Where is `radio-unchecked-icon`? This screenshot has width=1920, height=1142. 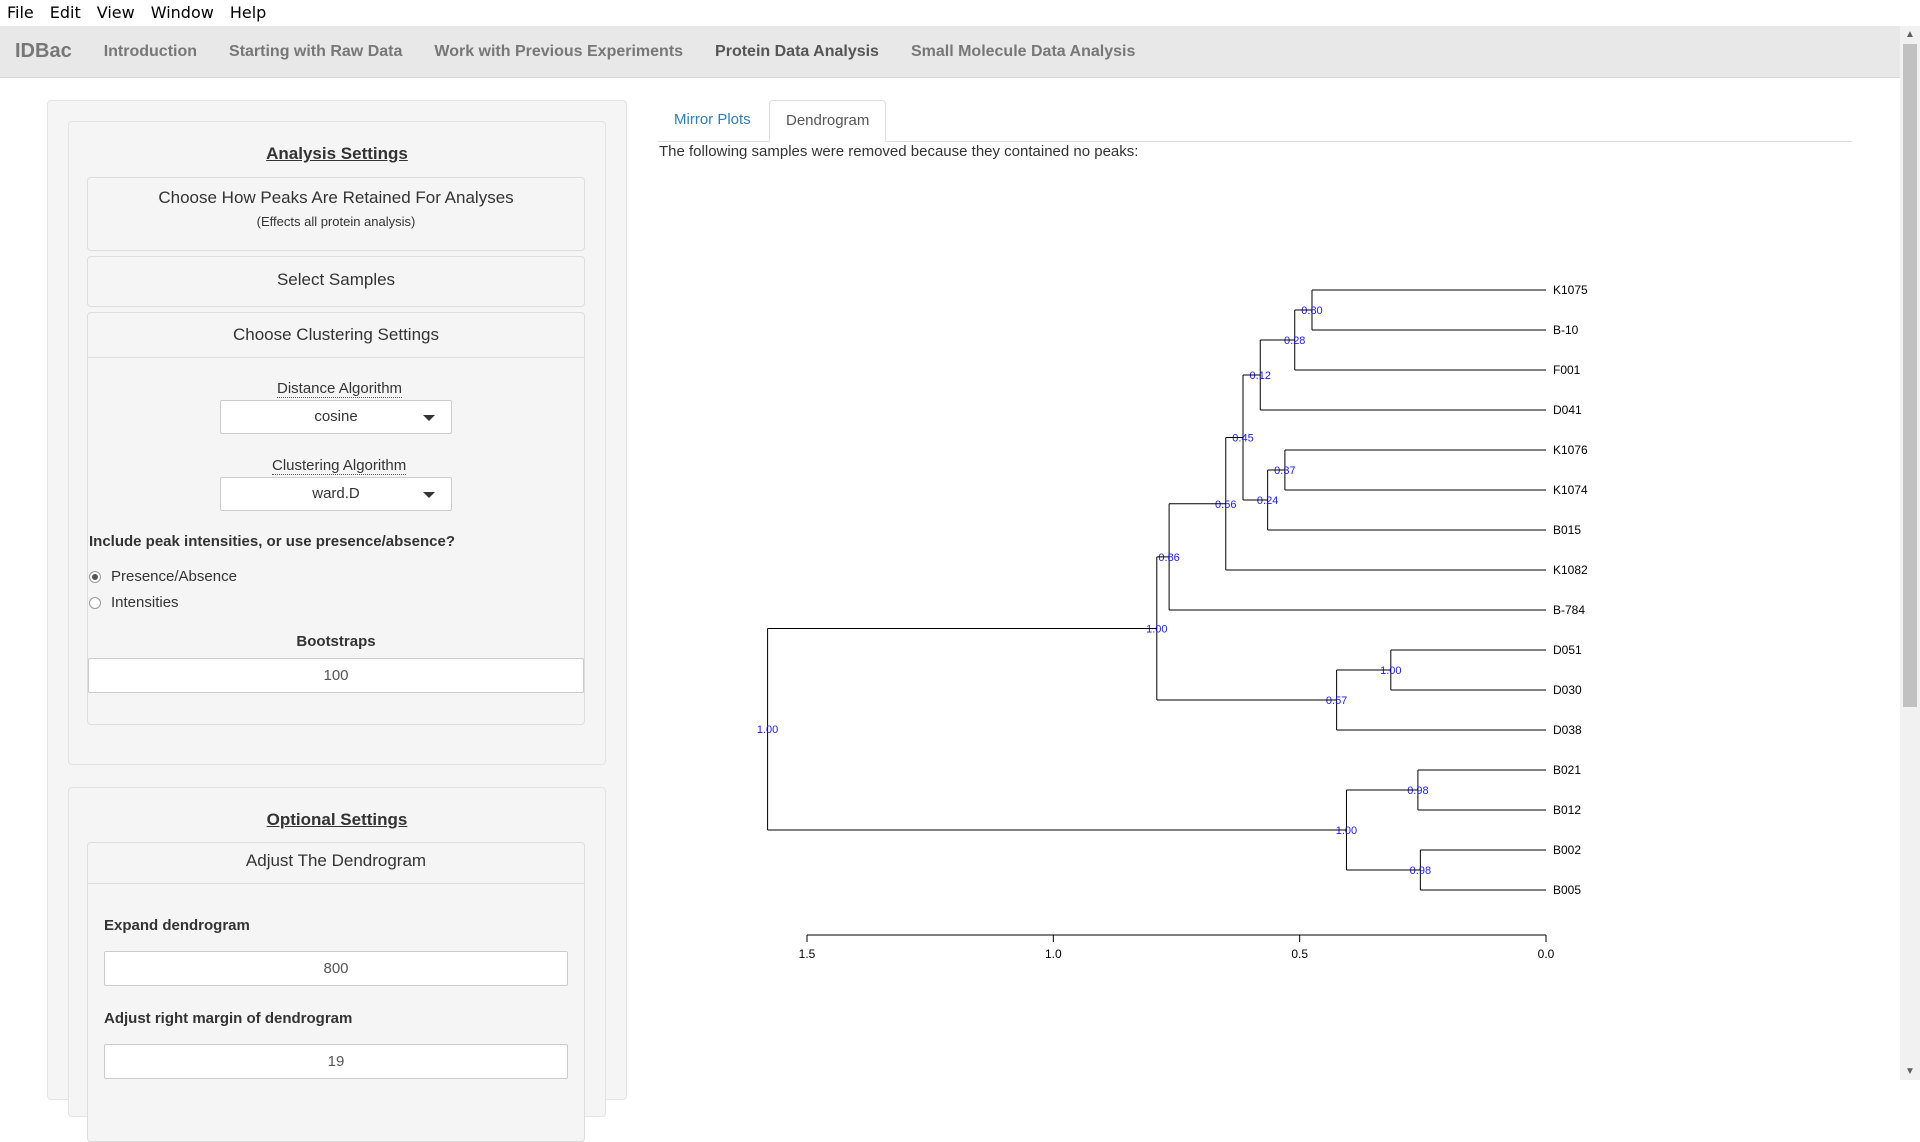 radio-unchecked-icon is located at coordinates (95, 602).